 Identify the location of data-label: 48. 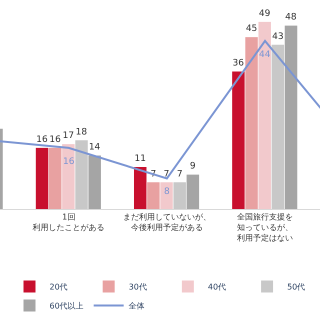
(291, 17).